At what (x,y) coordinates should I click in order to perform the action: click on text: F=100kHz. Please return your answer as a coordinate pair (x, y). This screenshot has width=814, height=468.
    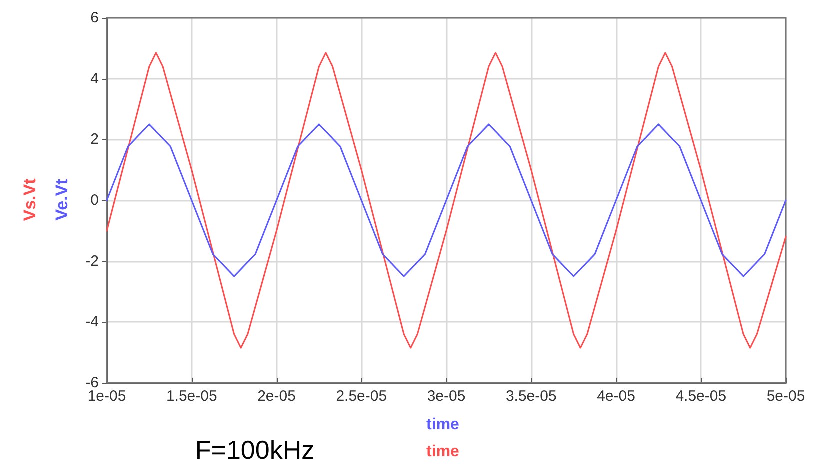
    Looking at the image, I should click on (255, 450).